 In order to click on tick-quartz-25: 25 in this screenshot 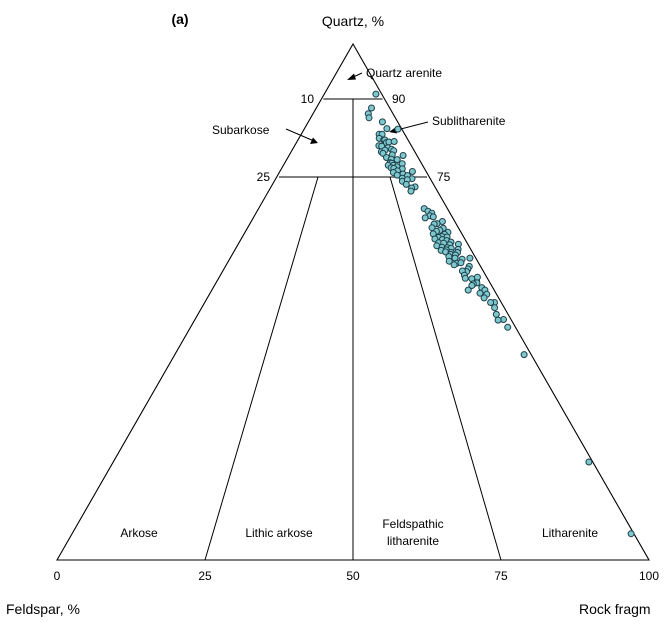, I will do `click(264, 177)`.